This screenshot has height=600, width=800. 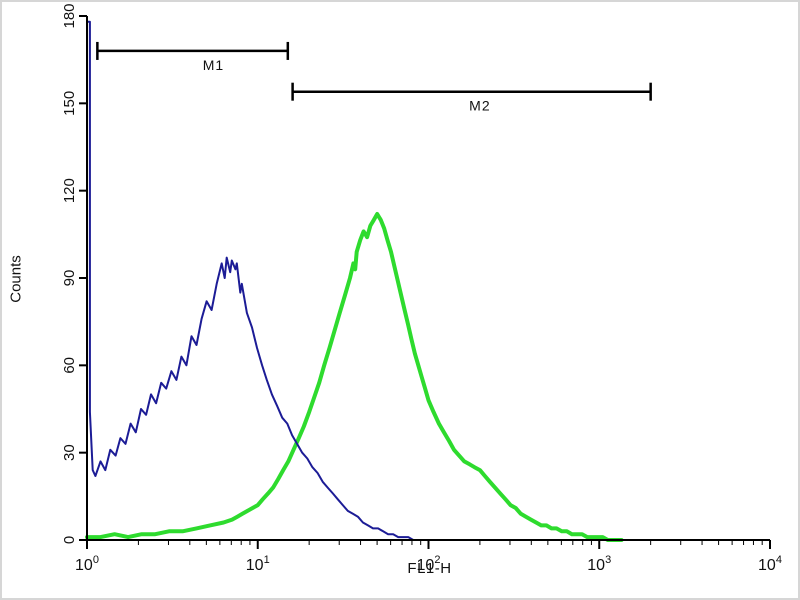 I want to click on marker-label: M2, so click(x=479, y=106).